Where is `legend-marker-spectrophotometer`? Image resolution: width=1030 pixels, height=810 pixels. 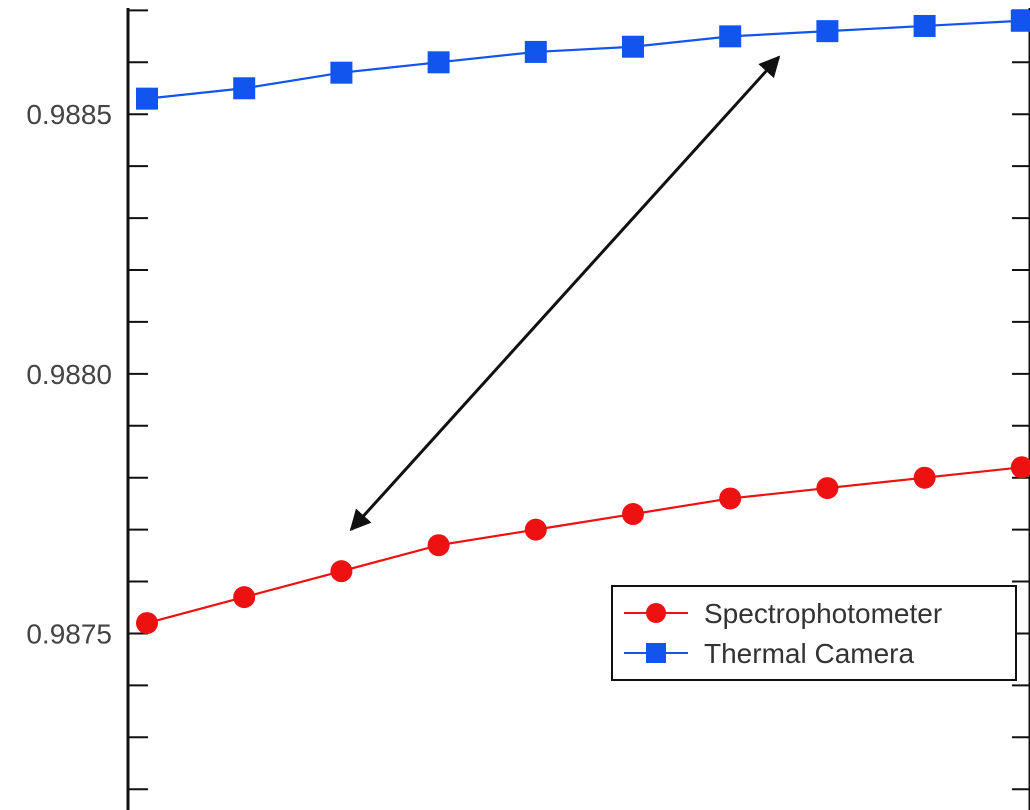 legend-marker-spectrophotometer is located at coordinates (656, 613).